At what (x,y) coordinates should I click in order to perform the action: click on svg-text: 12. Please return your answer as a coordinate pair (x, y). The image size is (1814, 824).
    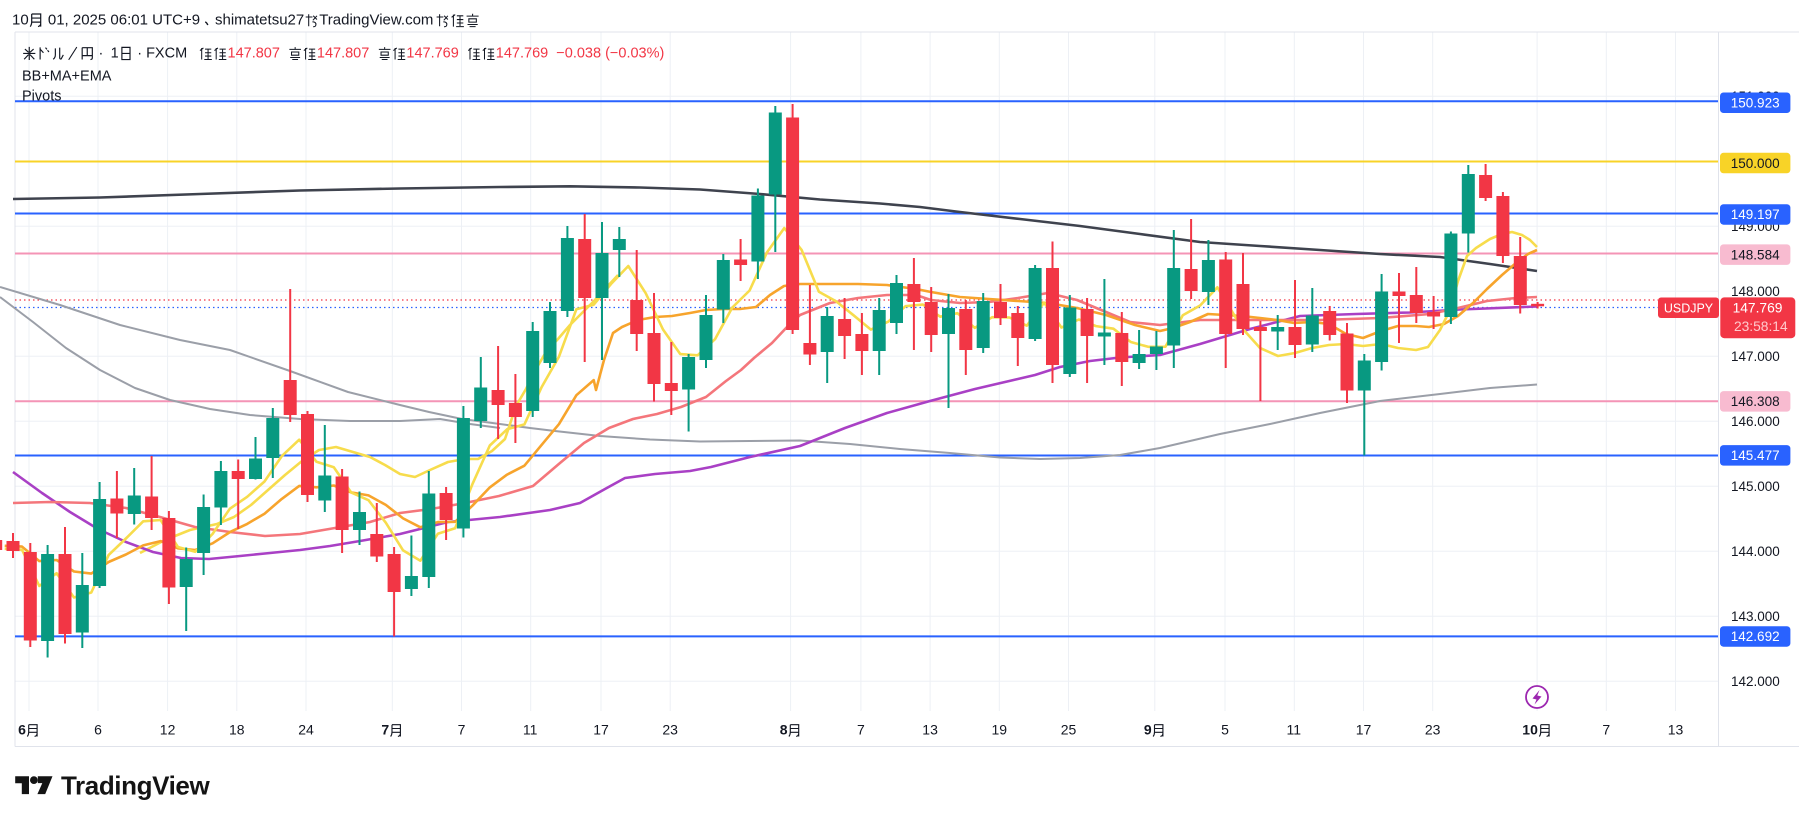
    Looking at the image, I should click on (168, 730).